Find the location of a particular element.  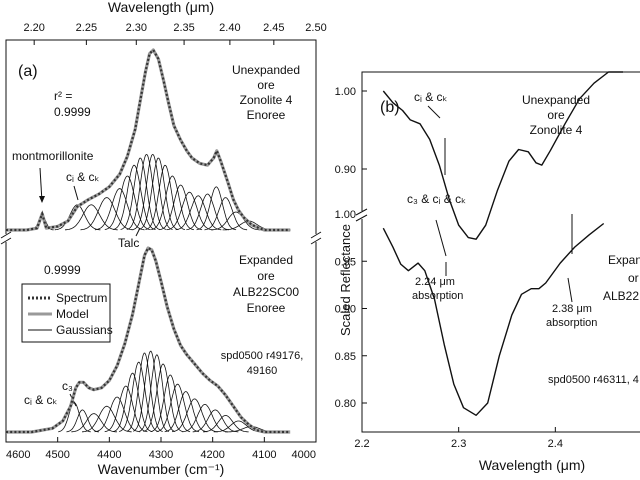

panel-b-x-ticks: 2.2 2.3 2.4 is located at coordinates (458, 438).